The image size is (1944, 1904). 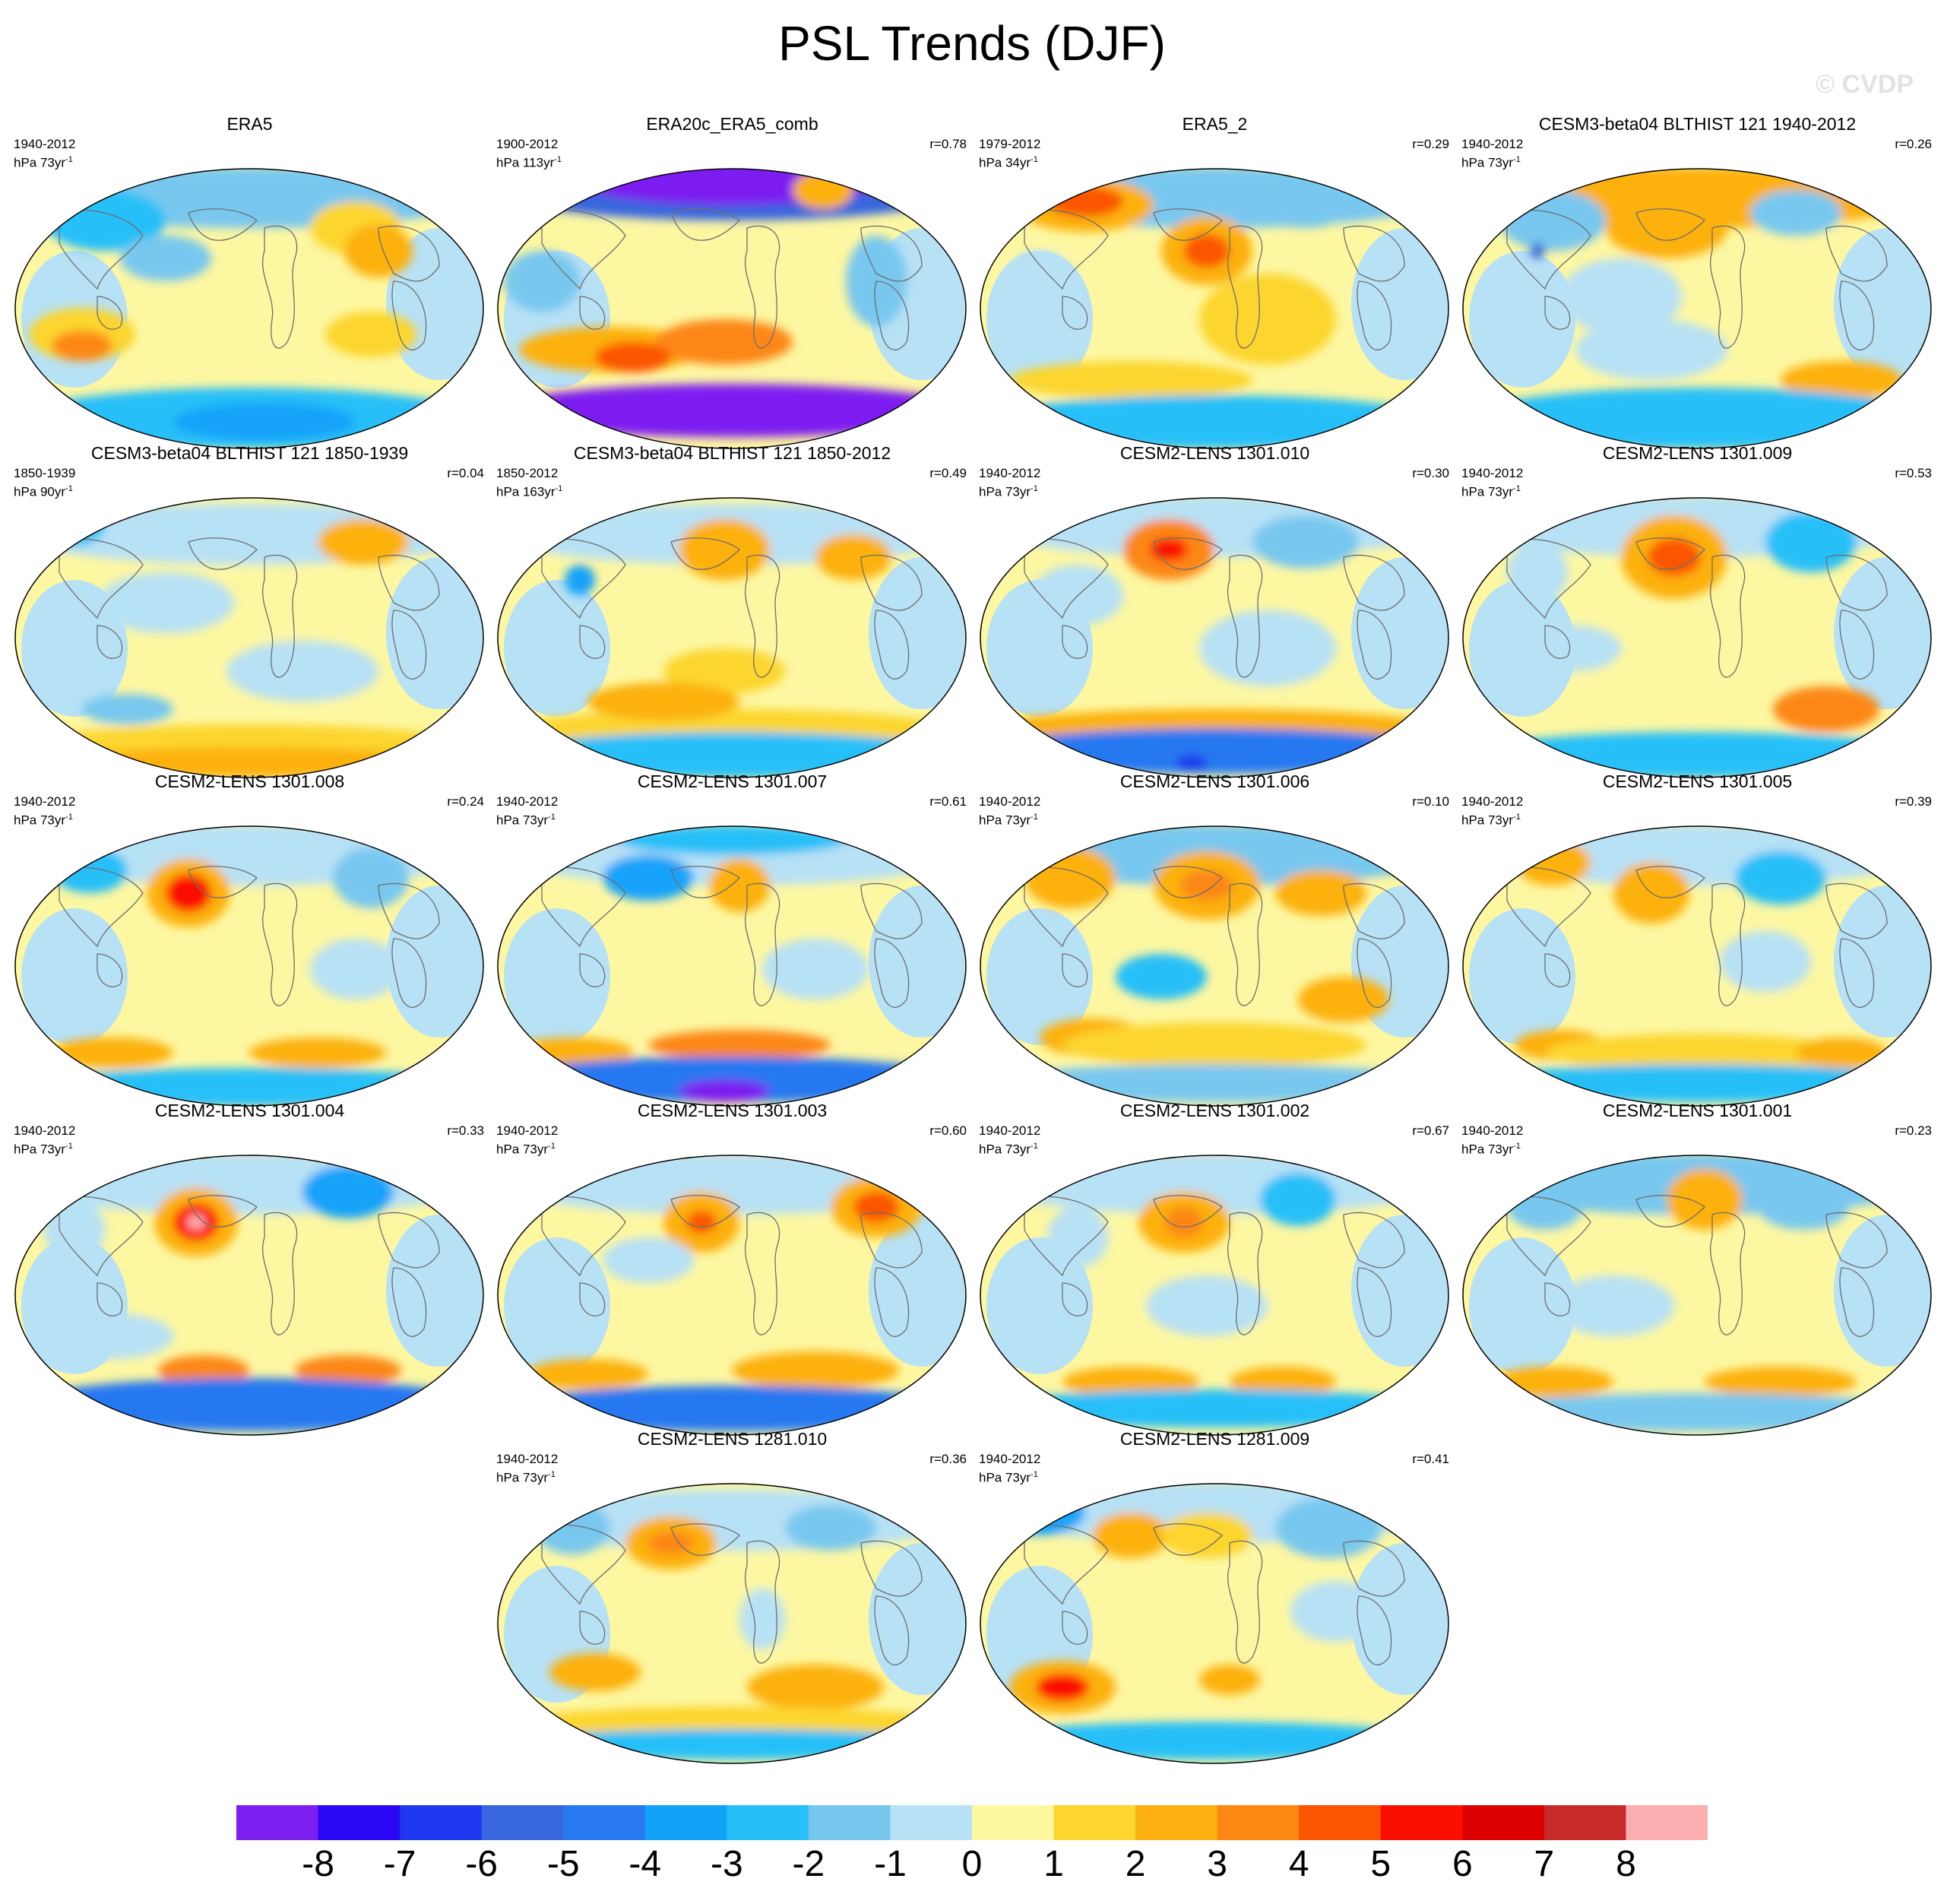 I want to click on panel-correlation: r=0.36, so click(x=948, y=1459).